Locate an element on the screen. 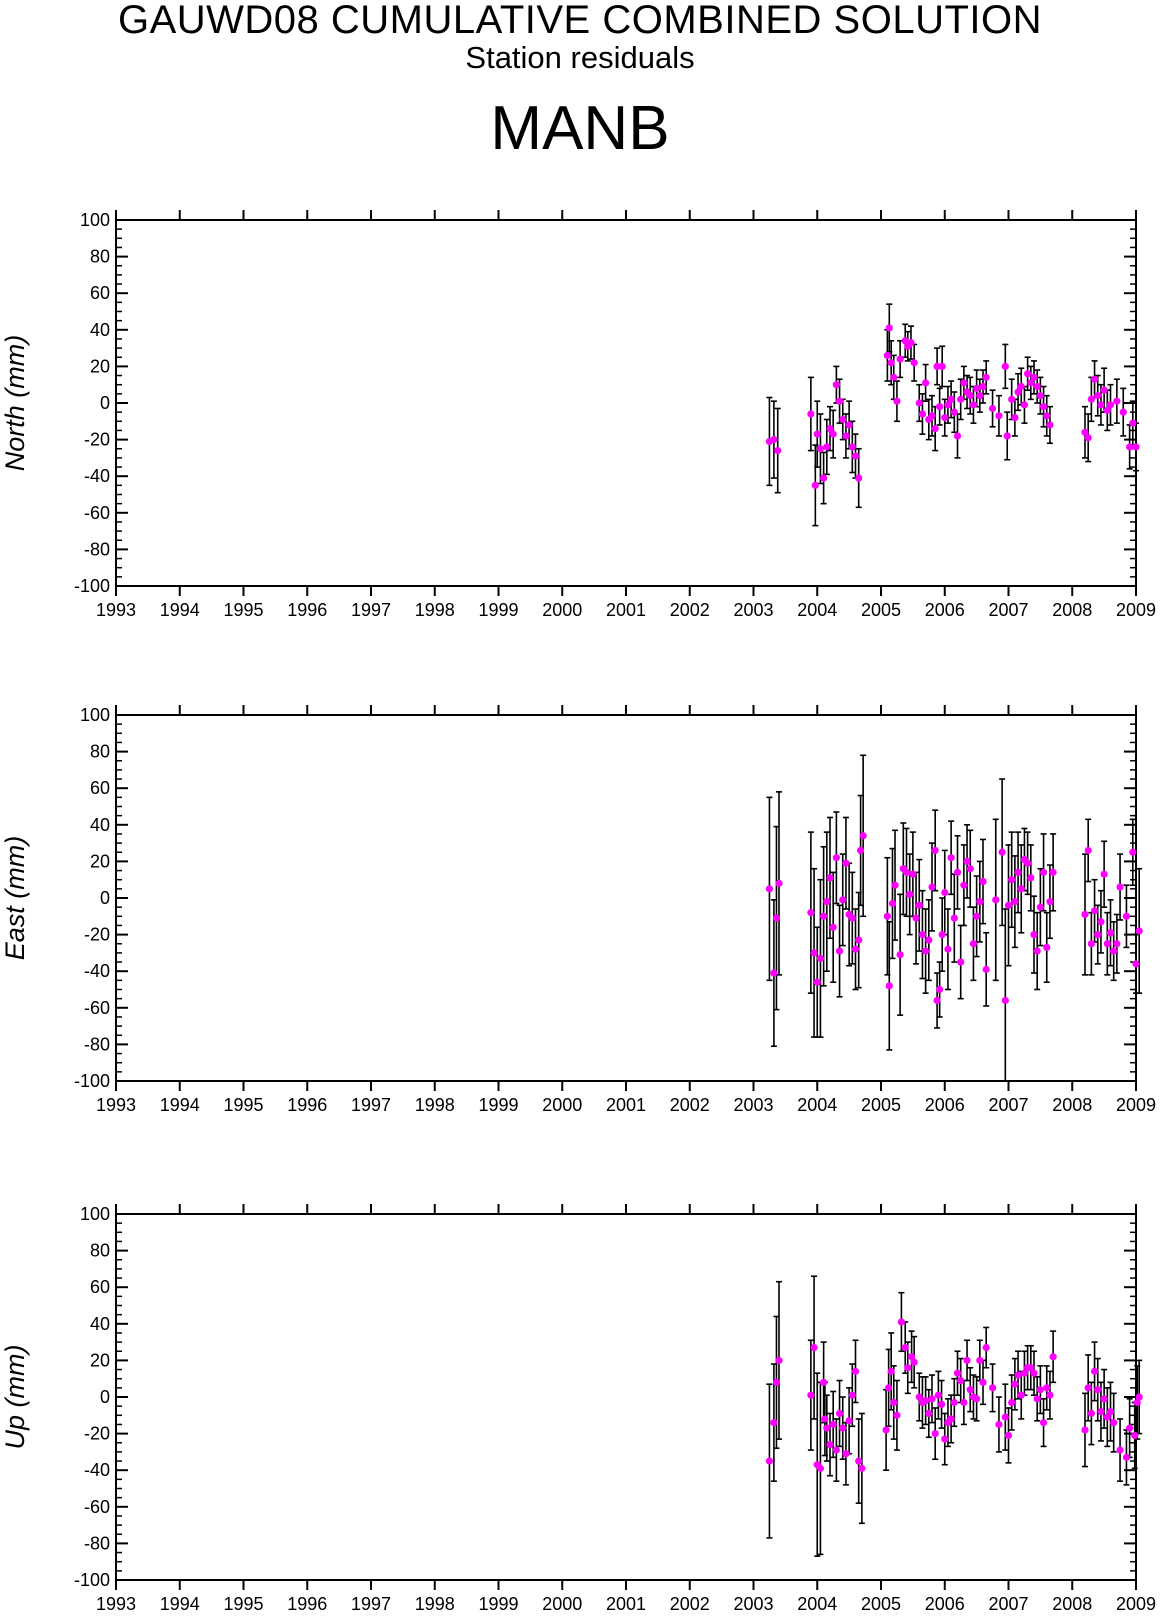 The height and width of the screenshot is (1621, 1160). panel-2-x-tick-label: 1993 is located at coordinates (116, 1105).